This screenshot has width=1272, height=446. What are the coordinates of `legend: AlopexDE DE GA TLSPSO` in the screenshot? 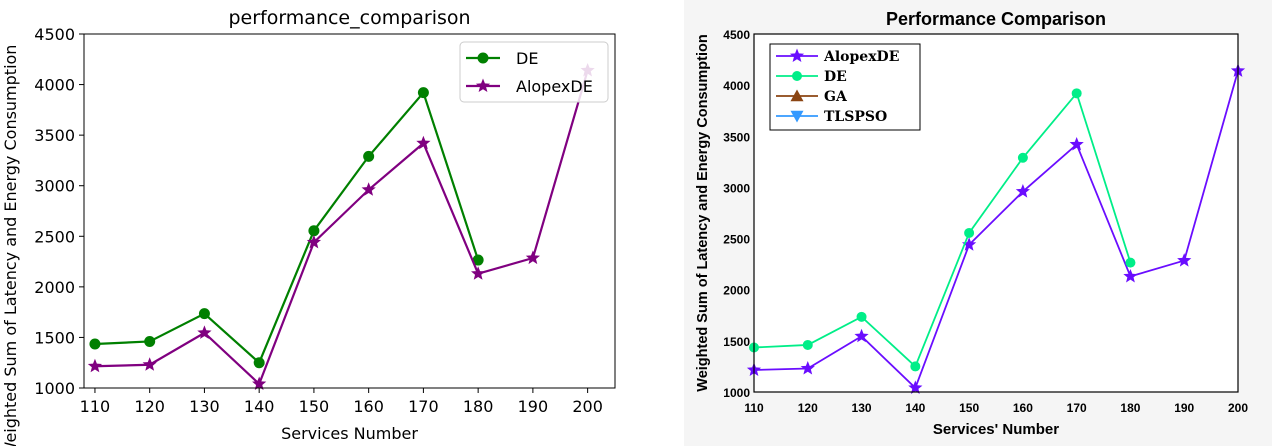 It's located at (845, 87).